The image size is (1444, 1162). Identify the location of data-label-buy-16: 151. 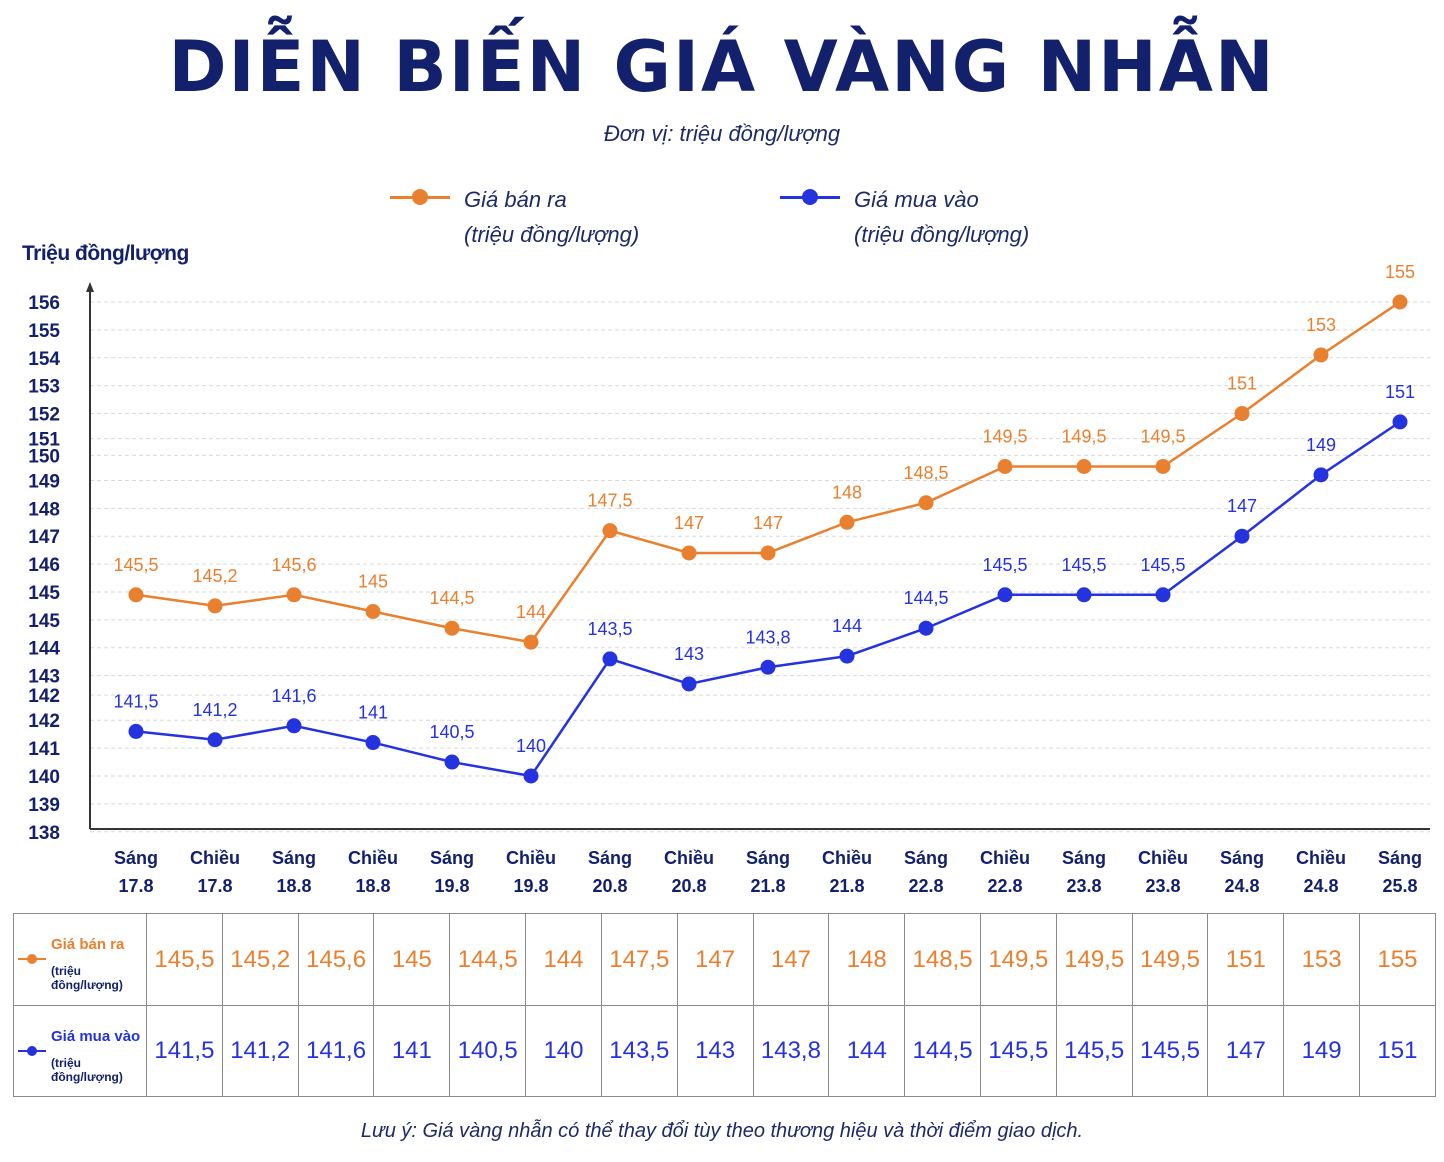
(1400, 392).